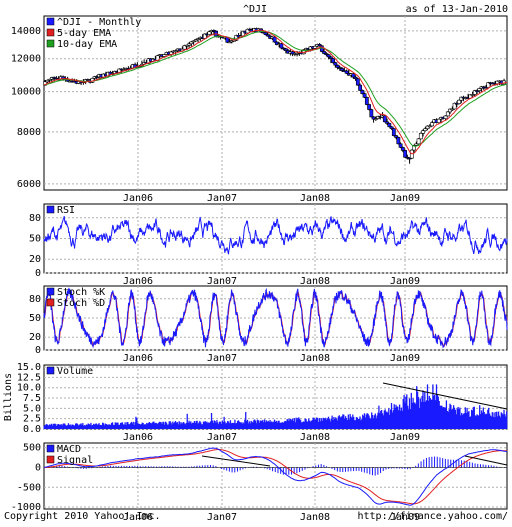  Describe the element at coordinates (315, 281) in the screenshot. I see `rsi-x-tick-label: Jan08` at that location.